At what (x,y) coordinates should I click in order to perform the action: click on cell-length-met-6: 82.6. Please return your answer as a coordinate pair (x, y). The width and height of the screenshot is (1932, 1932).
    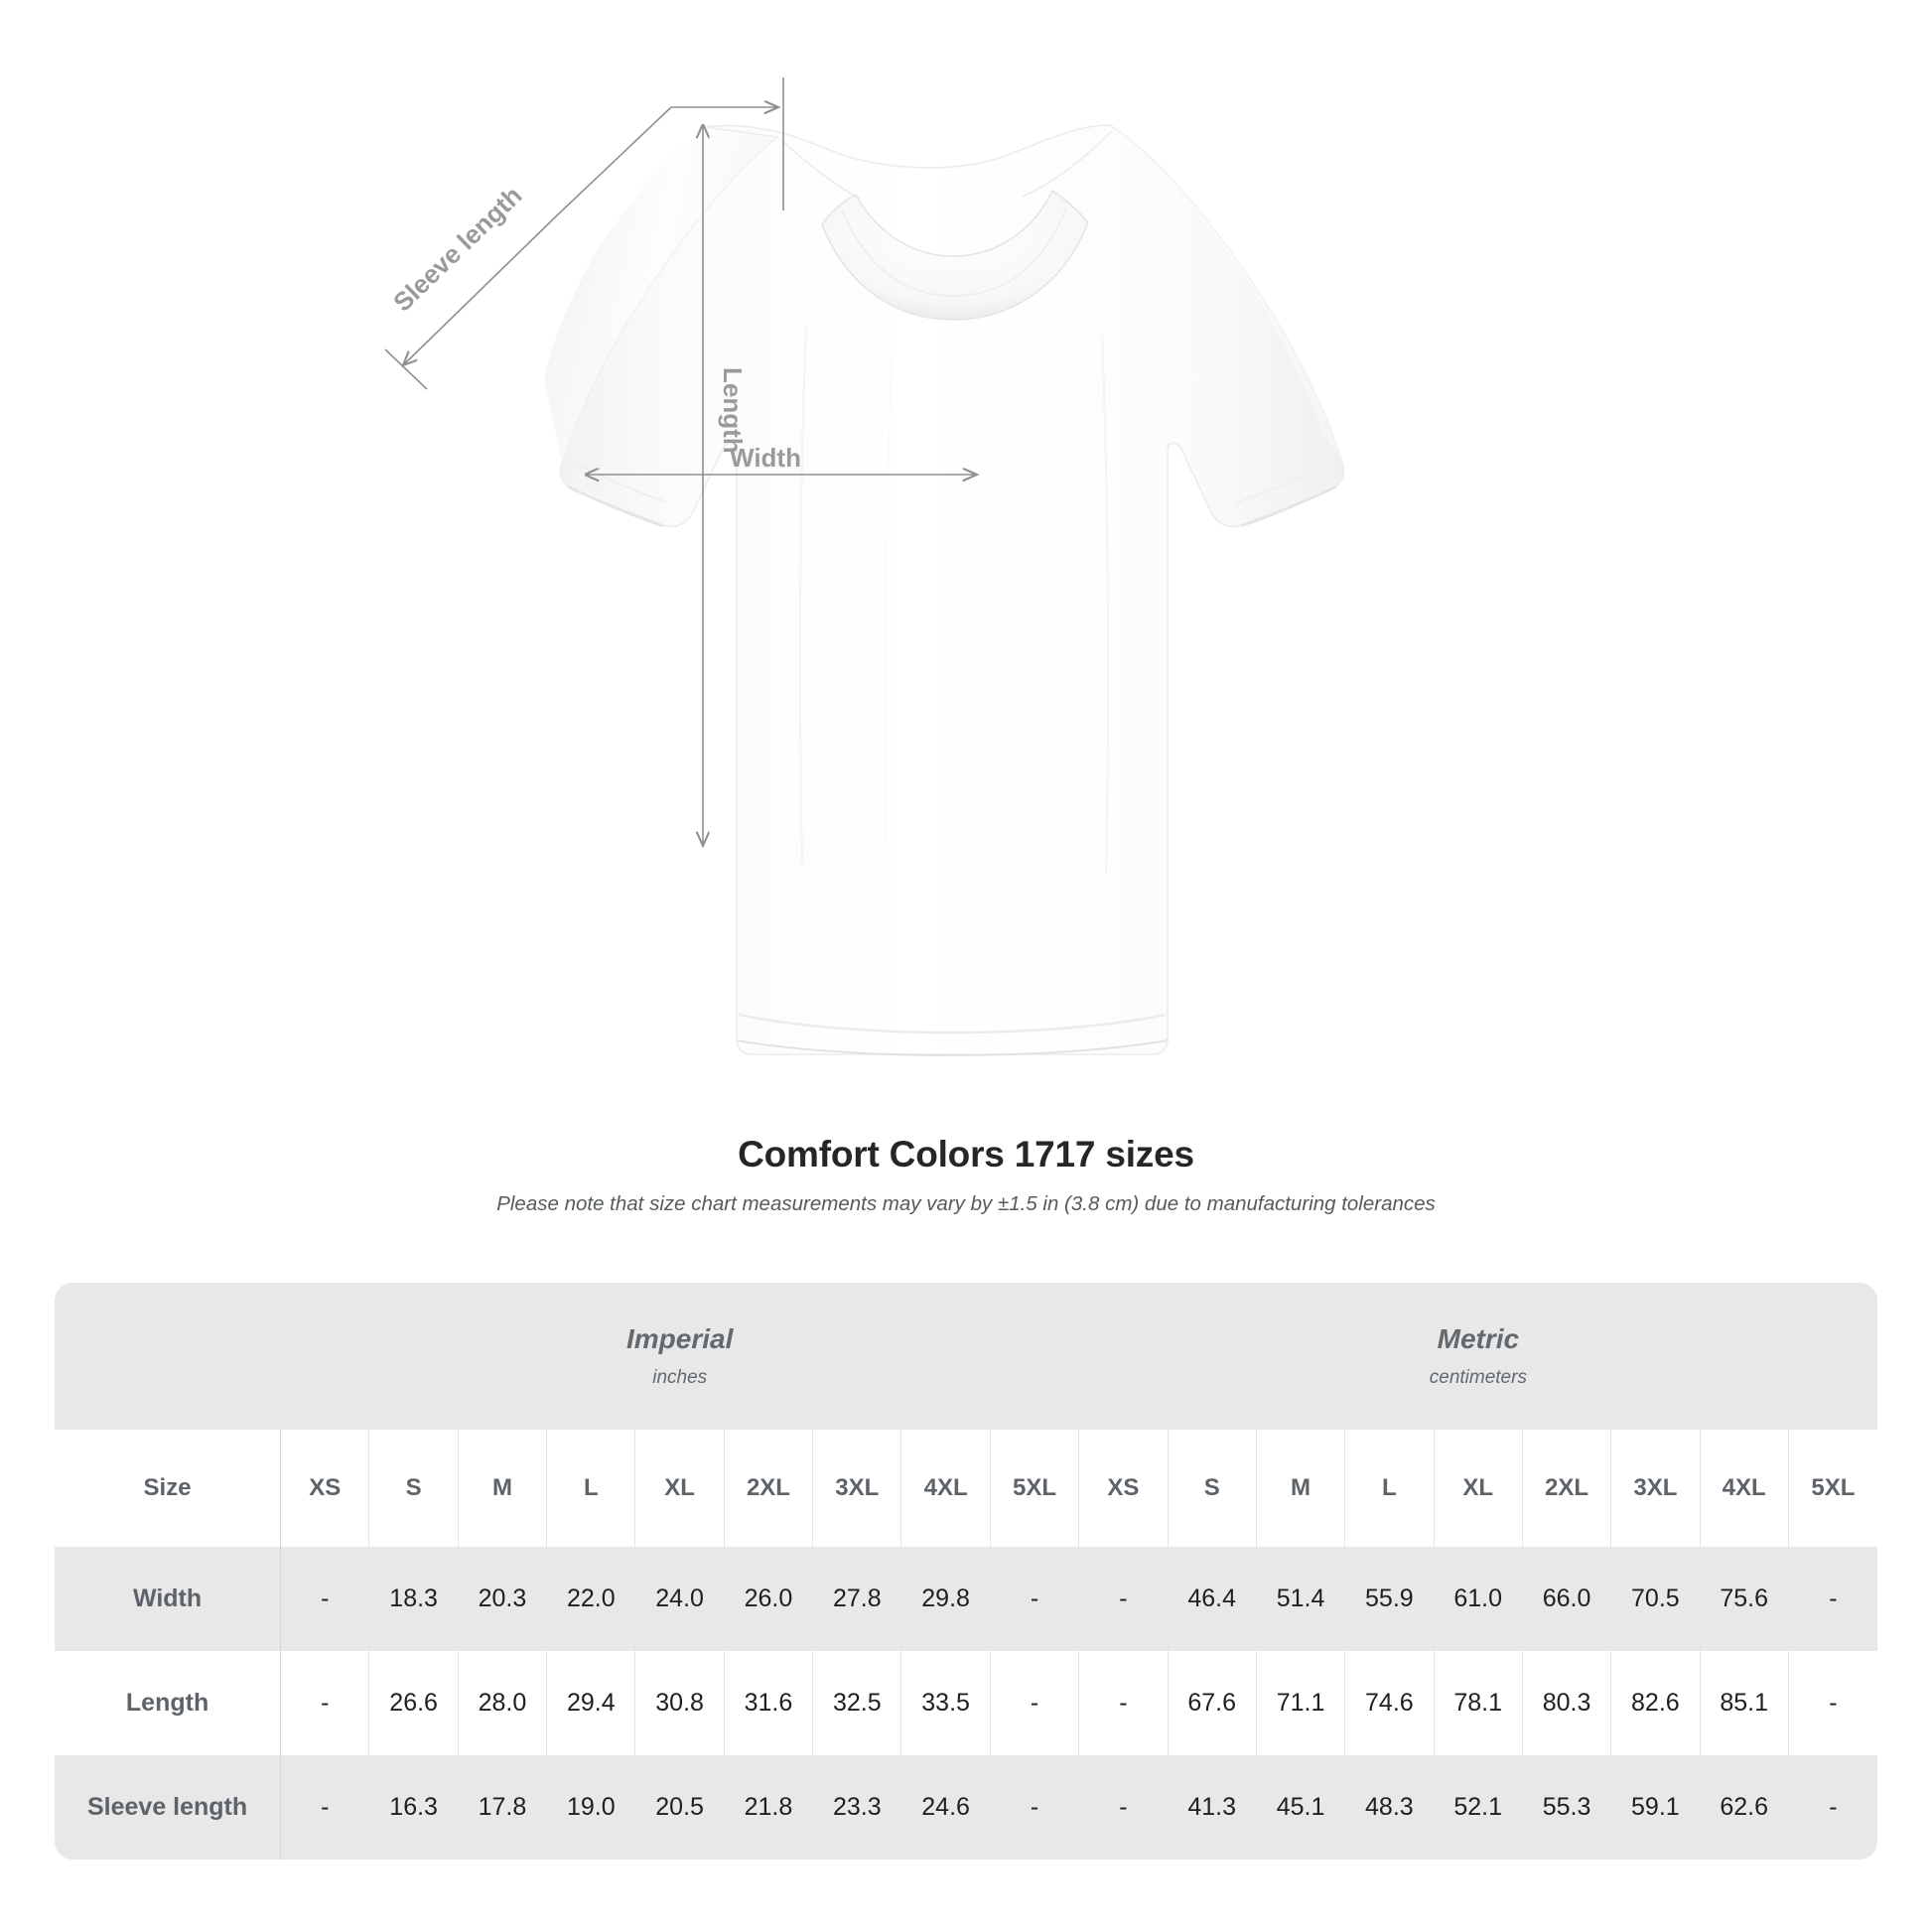
    Looking at the image, I should click on (1656, 1703).